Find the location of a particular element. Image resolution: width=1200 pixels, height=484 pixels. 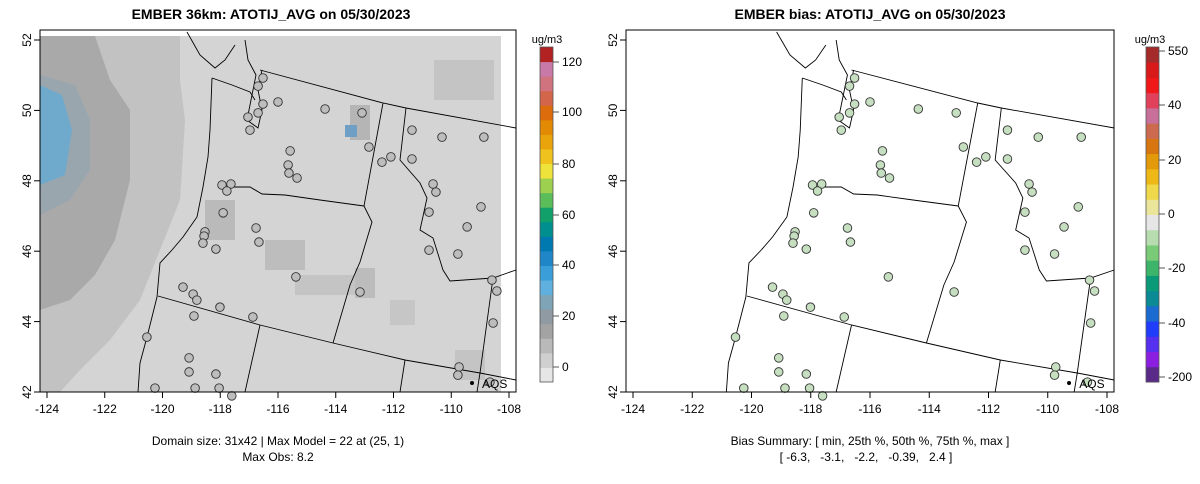

colorbar-tick-label: 100 is located at coordinates (572, 112).